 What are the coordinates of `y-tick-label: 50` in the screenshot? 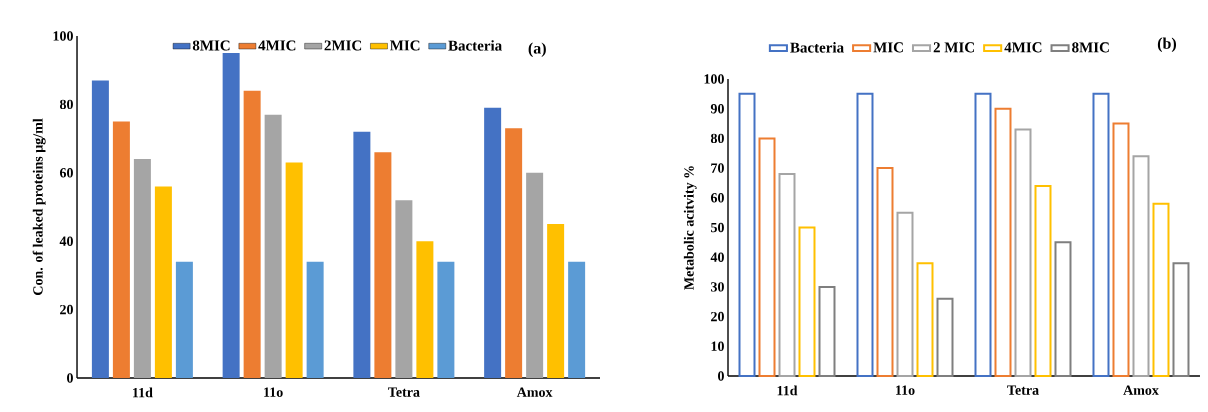 It's located at (717, 227).